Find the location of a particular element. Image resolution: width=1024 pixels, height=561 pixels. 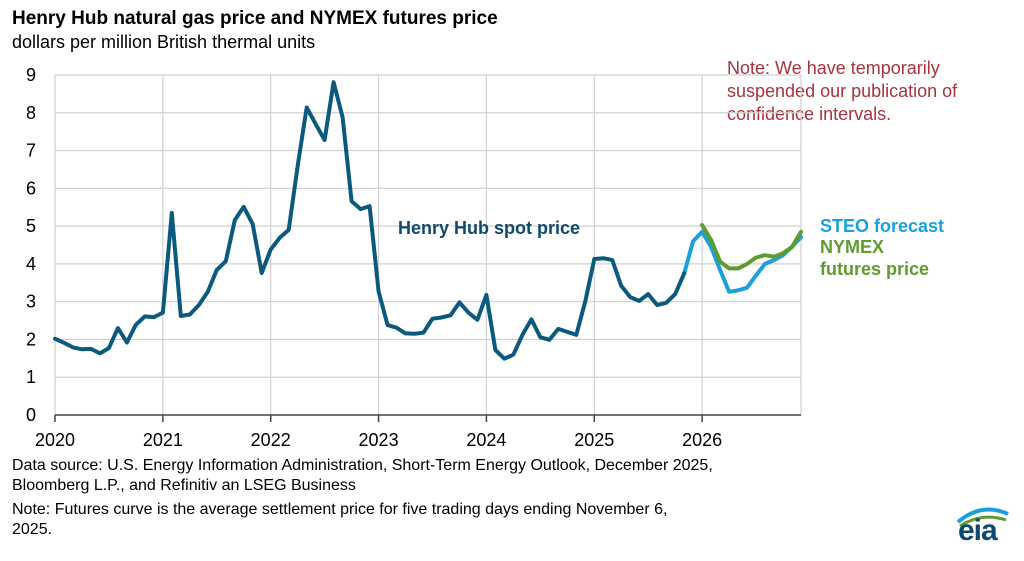

y-tick-label: 2 is located at coordinates (31, 339).